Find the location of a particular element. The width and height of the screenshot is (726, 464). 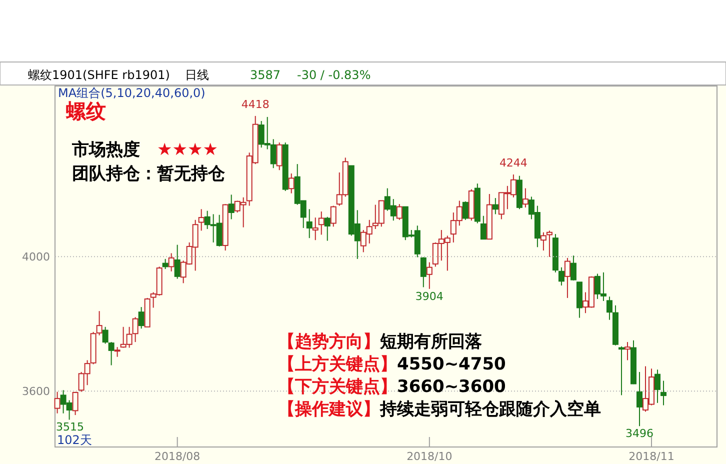

annotation: 持续走弱可轻仓跟随介入空单 is located at coordinates (490, 410).